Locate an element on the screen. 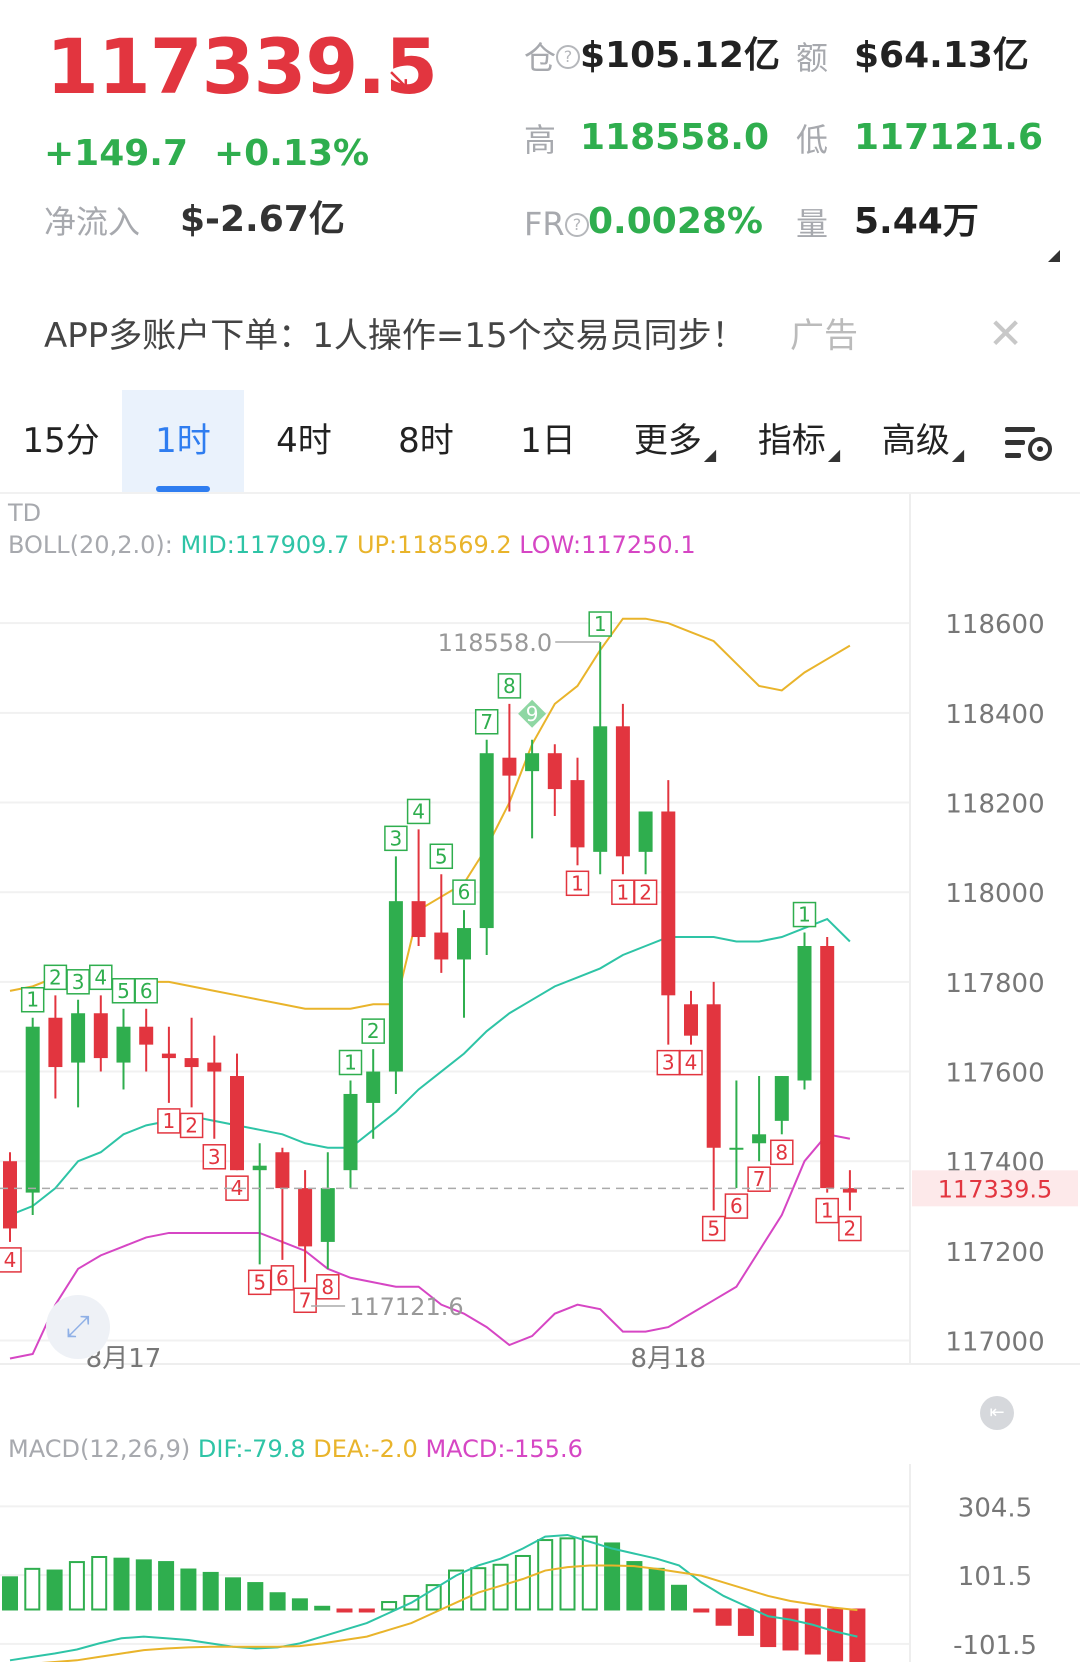  tab-advanced: 高级 ◢ is located at coordinates (923, 441).